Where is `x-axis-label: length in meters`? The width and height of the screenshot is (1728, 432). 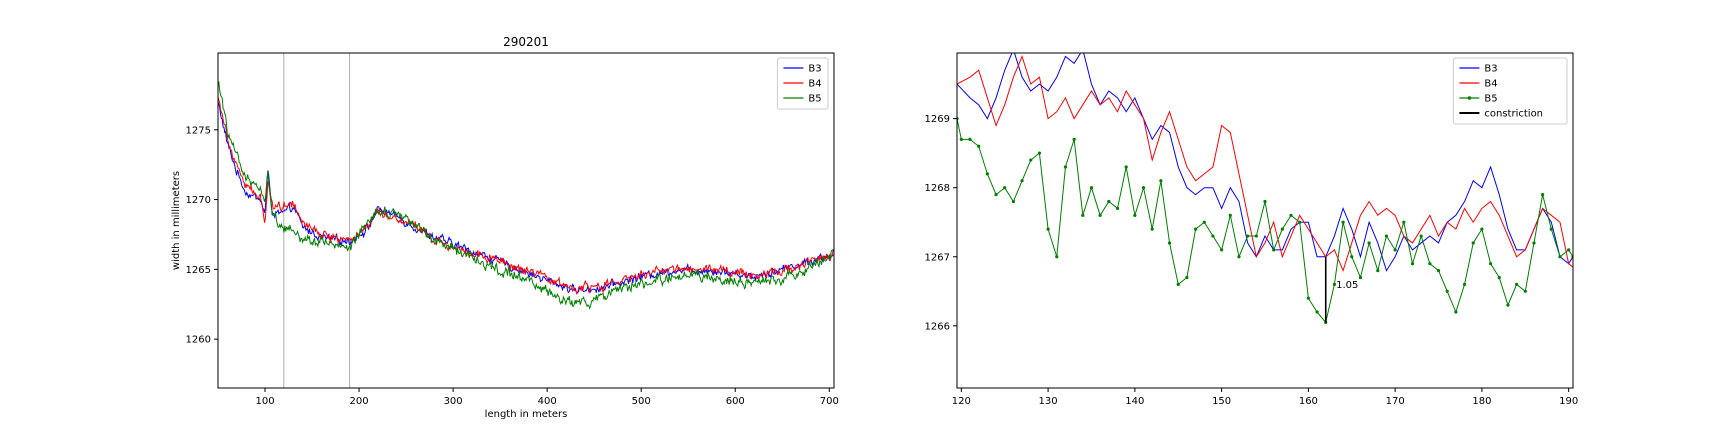 x-axis-label: length in meters is located at coordinates (526, 414).